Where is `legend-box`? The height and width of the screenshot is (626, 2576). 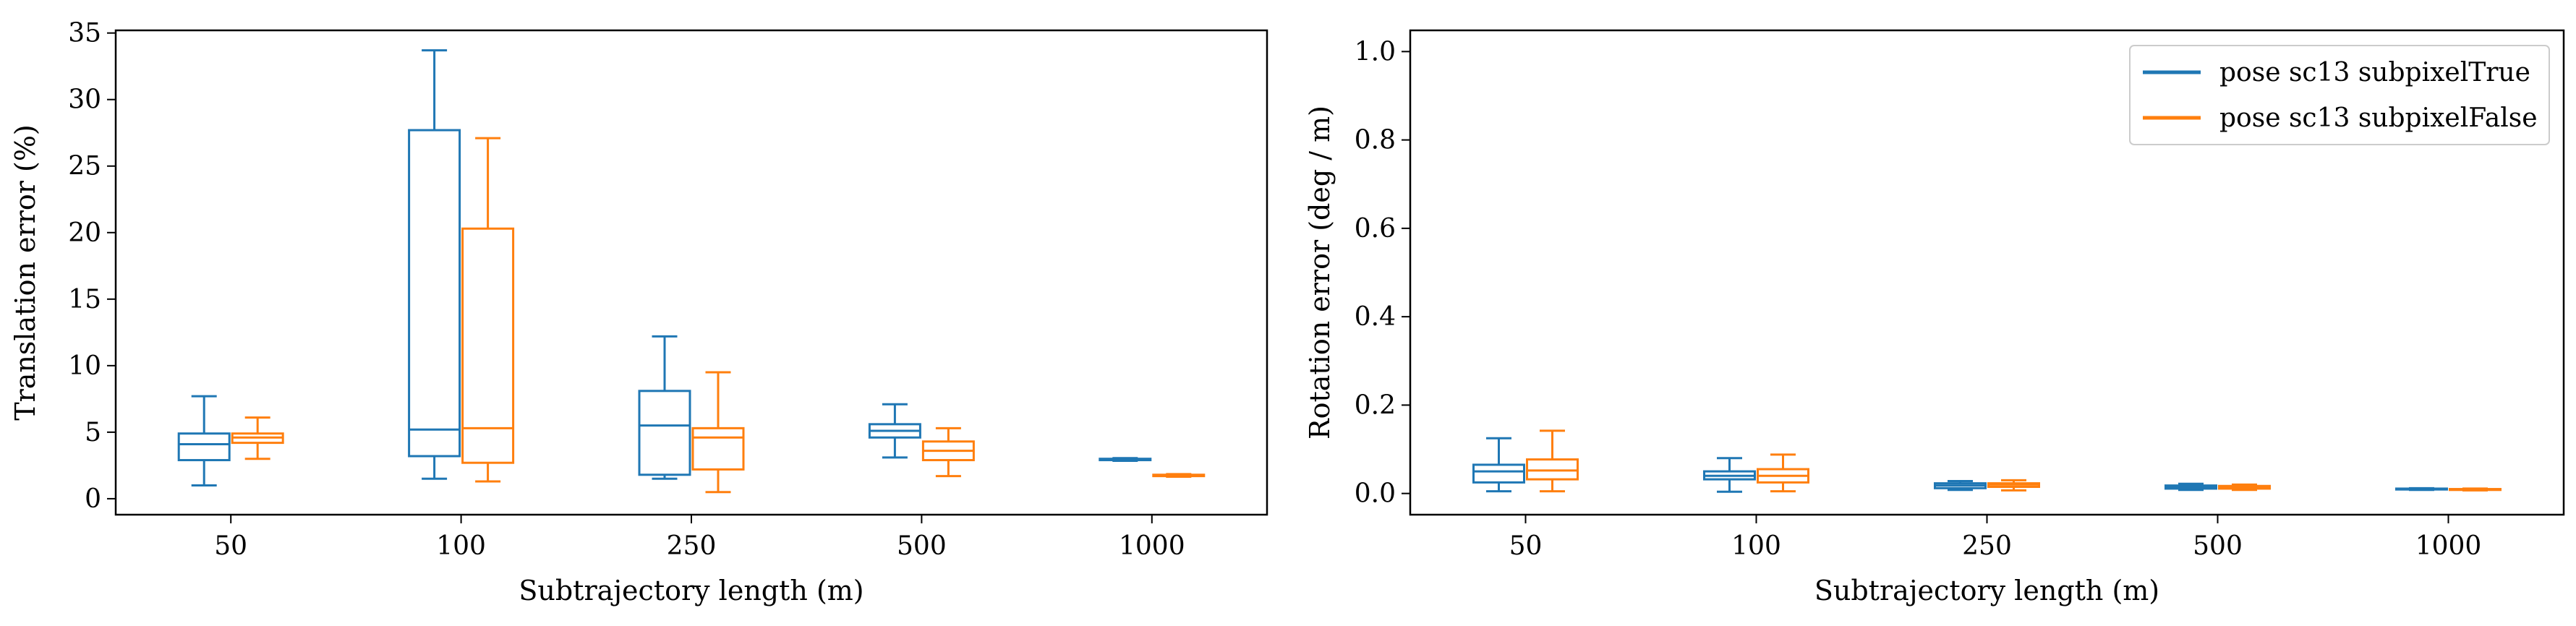
legend-box is located at coordinates (2339, 95).